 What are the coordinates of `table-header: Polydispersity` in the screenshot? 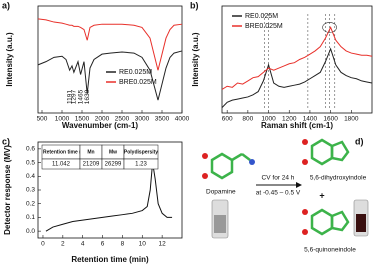 It's located at (141, 152).